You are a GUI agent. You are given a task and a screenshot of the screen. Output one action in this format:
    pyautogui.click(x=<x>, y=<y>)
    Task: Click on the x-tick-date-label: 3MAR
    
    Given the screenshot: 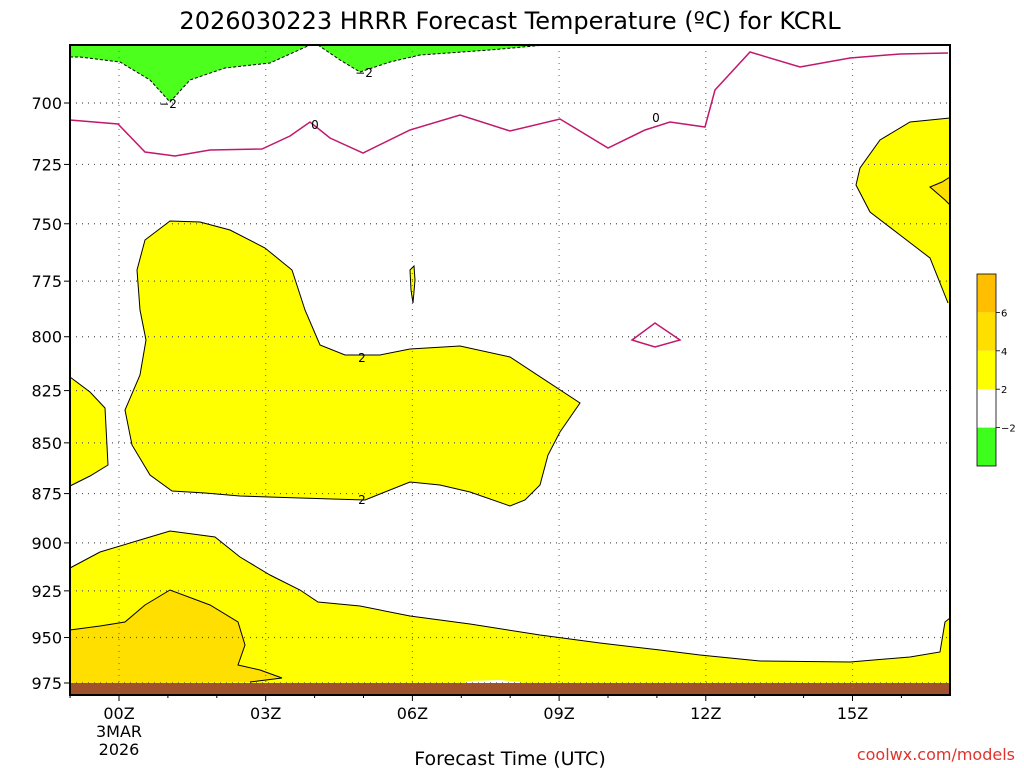 What is the action you would take?
    pyautogui.click(x=119, y=731)
    